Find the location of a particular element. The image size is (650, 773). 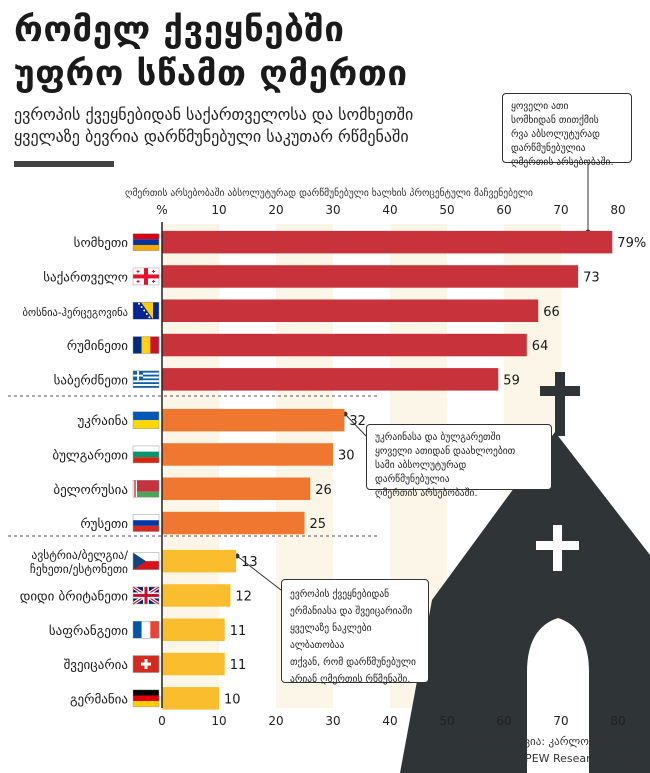

church-door is located at coordinates (558, 695).